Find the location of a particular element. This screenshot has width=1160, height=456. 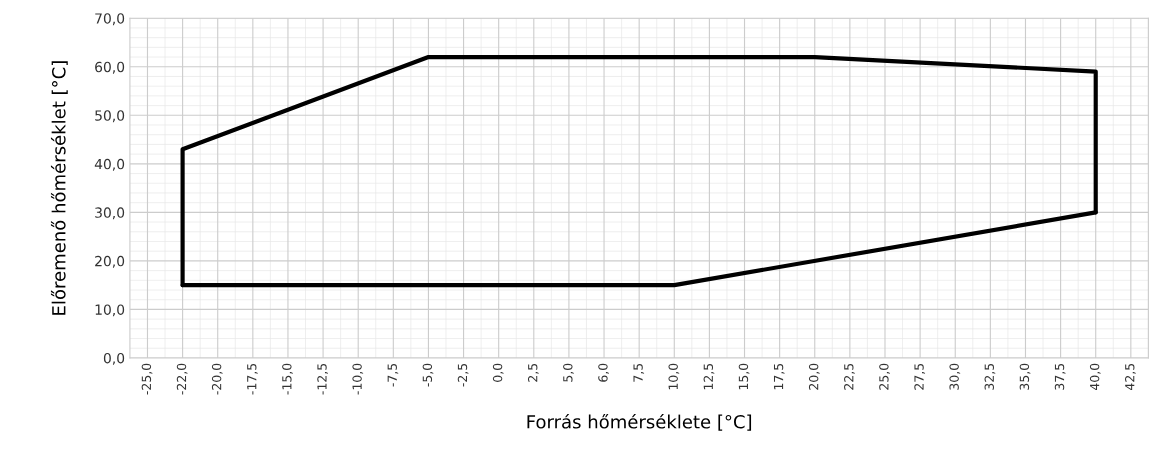

x-tick-label: -25,0 is located at coordinates (147, 379).